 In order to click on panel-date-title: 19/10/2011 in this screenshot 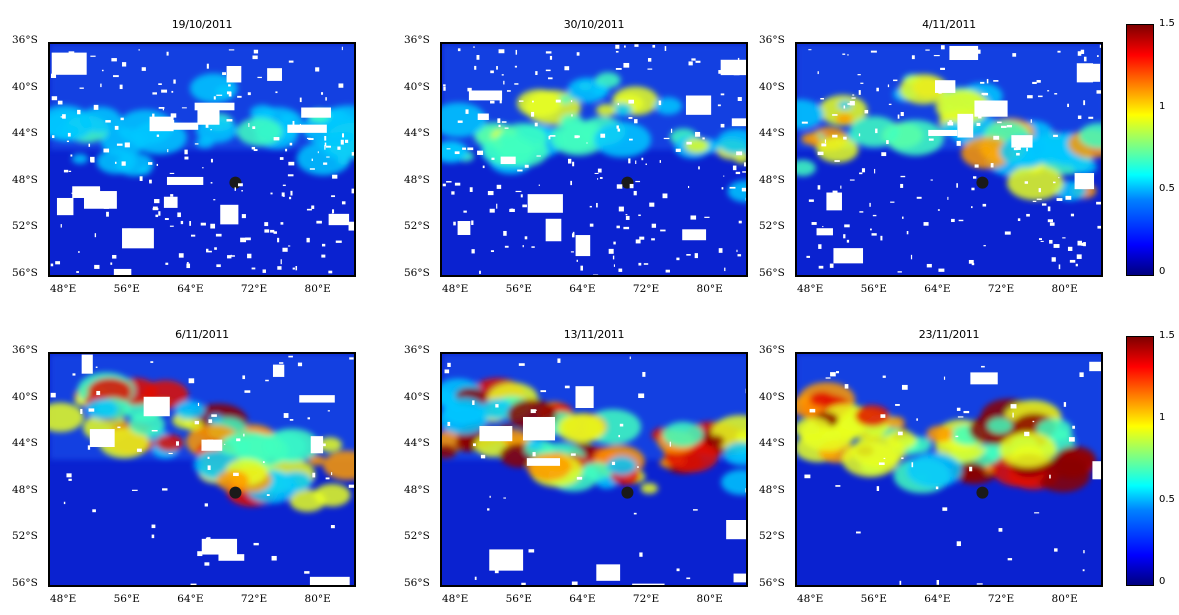, I will do `click(202, 24)`.